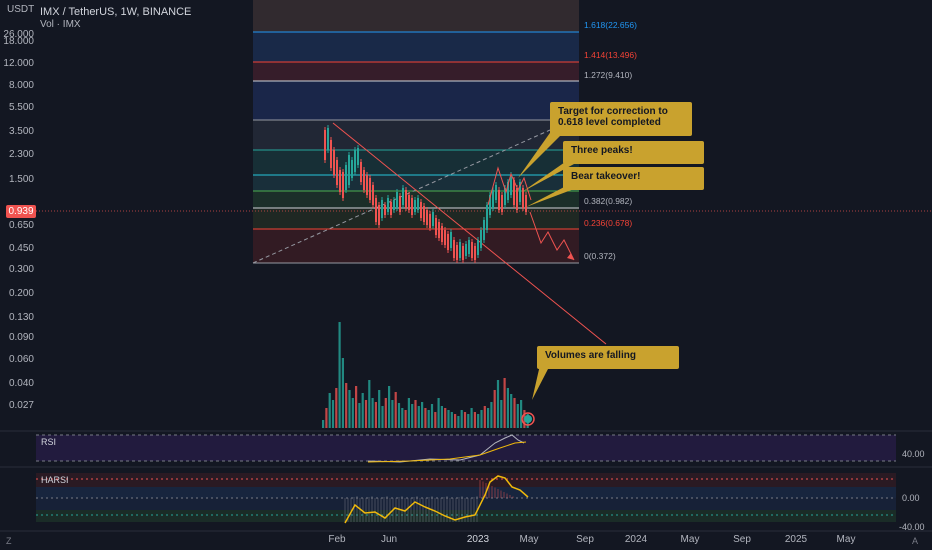 This screenshot has width=932, height=550. Describe the element at coordinates (21, 269) in the screenshot. I see `price-tick: 0.300` at that location.